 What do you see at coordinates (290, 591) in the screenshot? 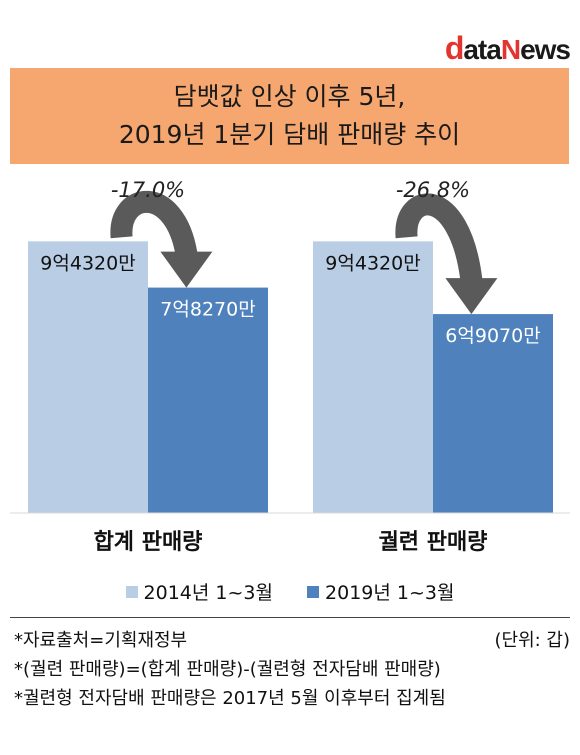
I see `legend: 2014년 1~3월 2019년 1~3월` at bounding box center [290, 591].